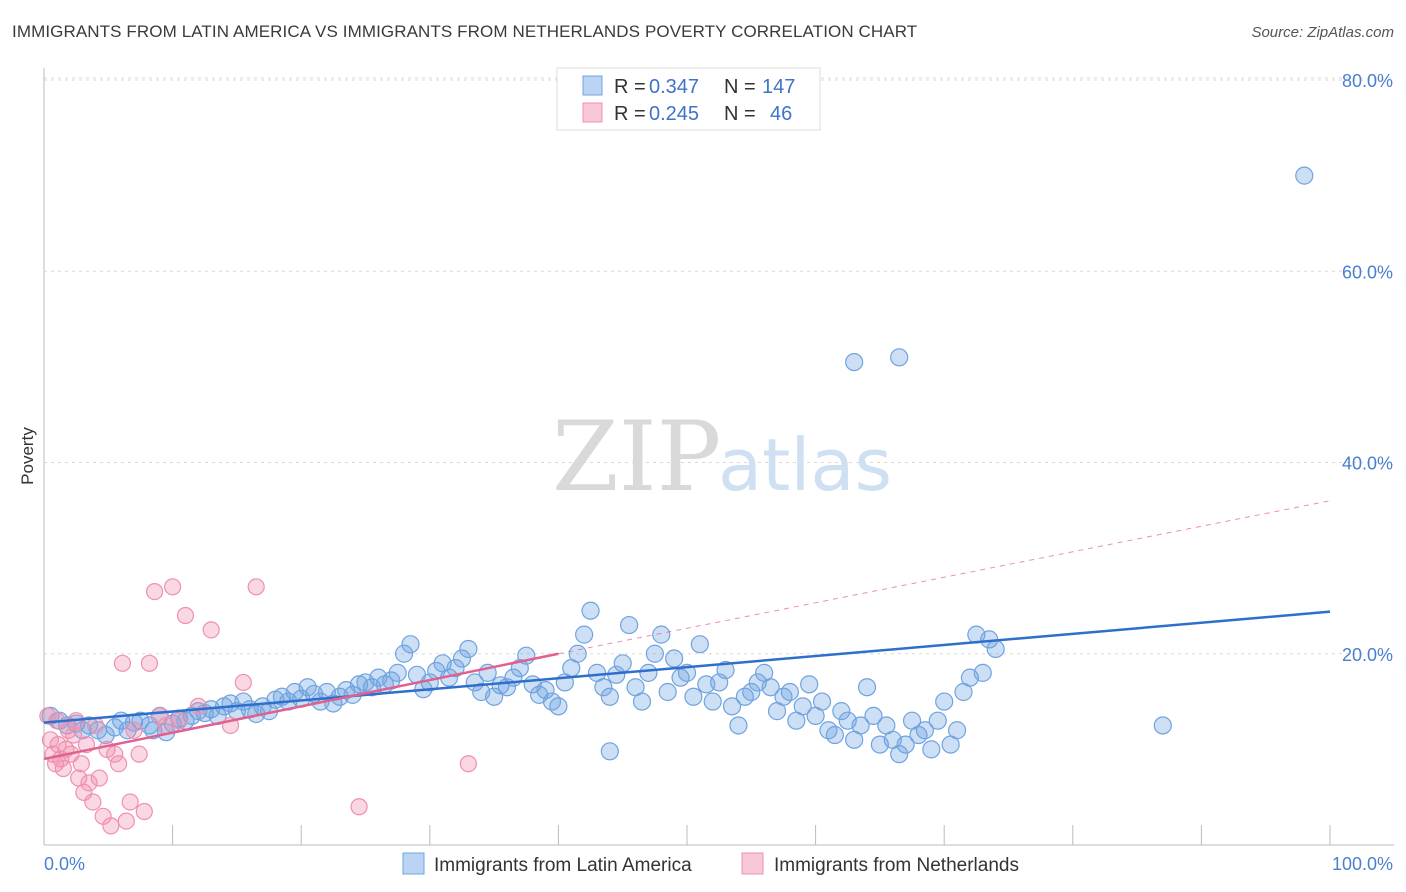  What do you see at coordinates (752, 863) in the screenshot?
I see `series-swatch-pink` at bounding box center [752, 863].